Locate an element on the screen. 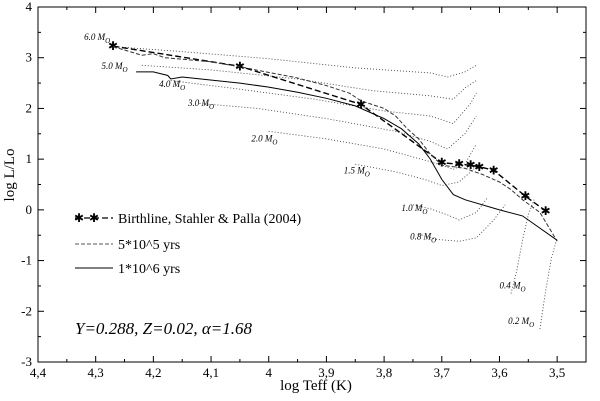 The width and height of the screenshot is (600, 401). y-tick-label: 1 is located at coordinates (29, 158).